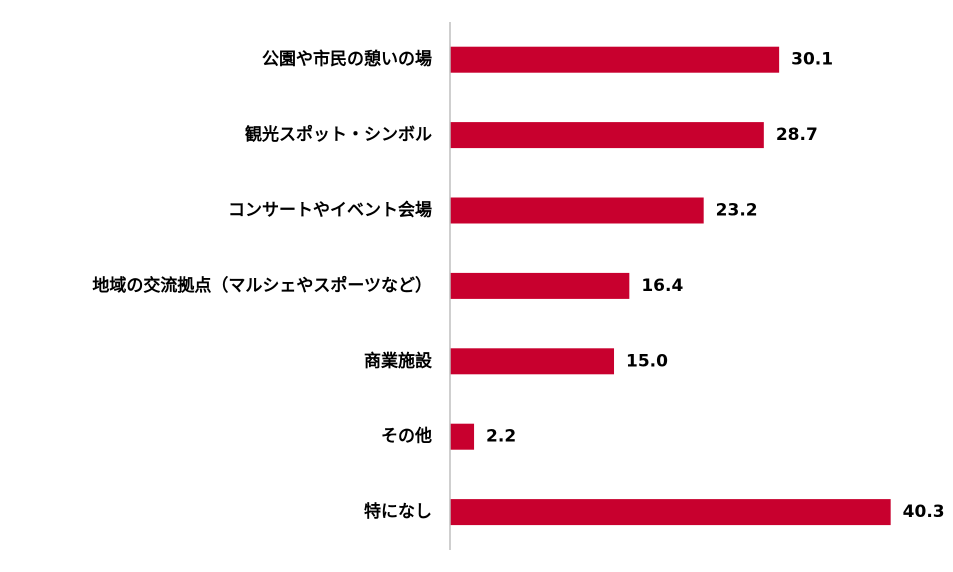  I want to click on category-label-3: コンサートやイベント会場, so click(330, 210).